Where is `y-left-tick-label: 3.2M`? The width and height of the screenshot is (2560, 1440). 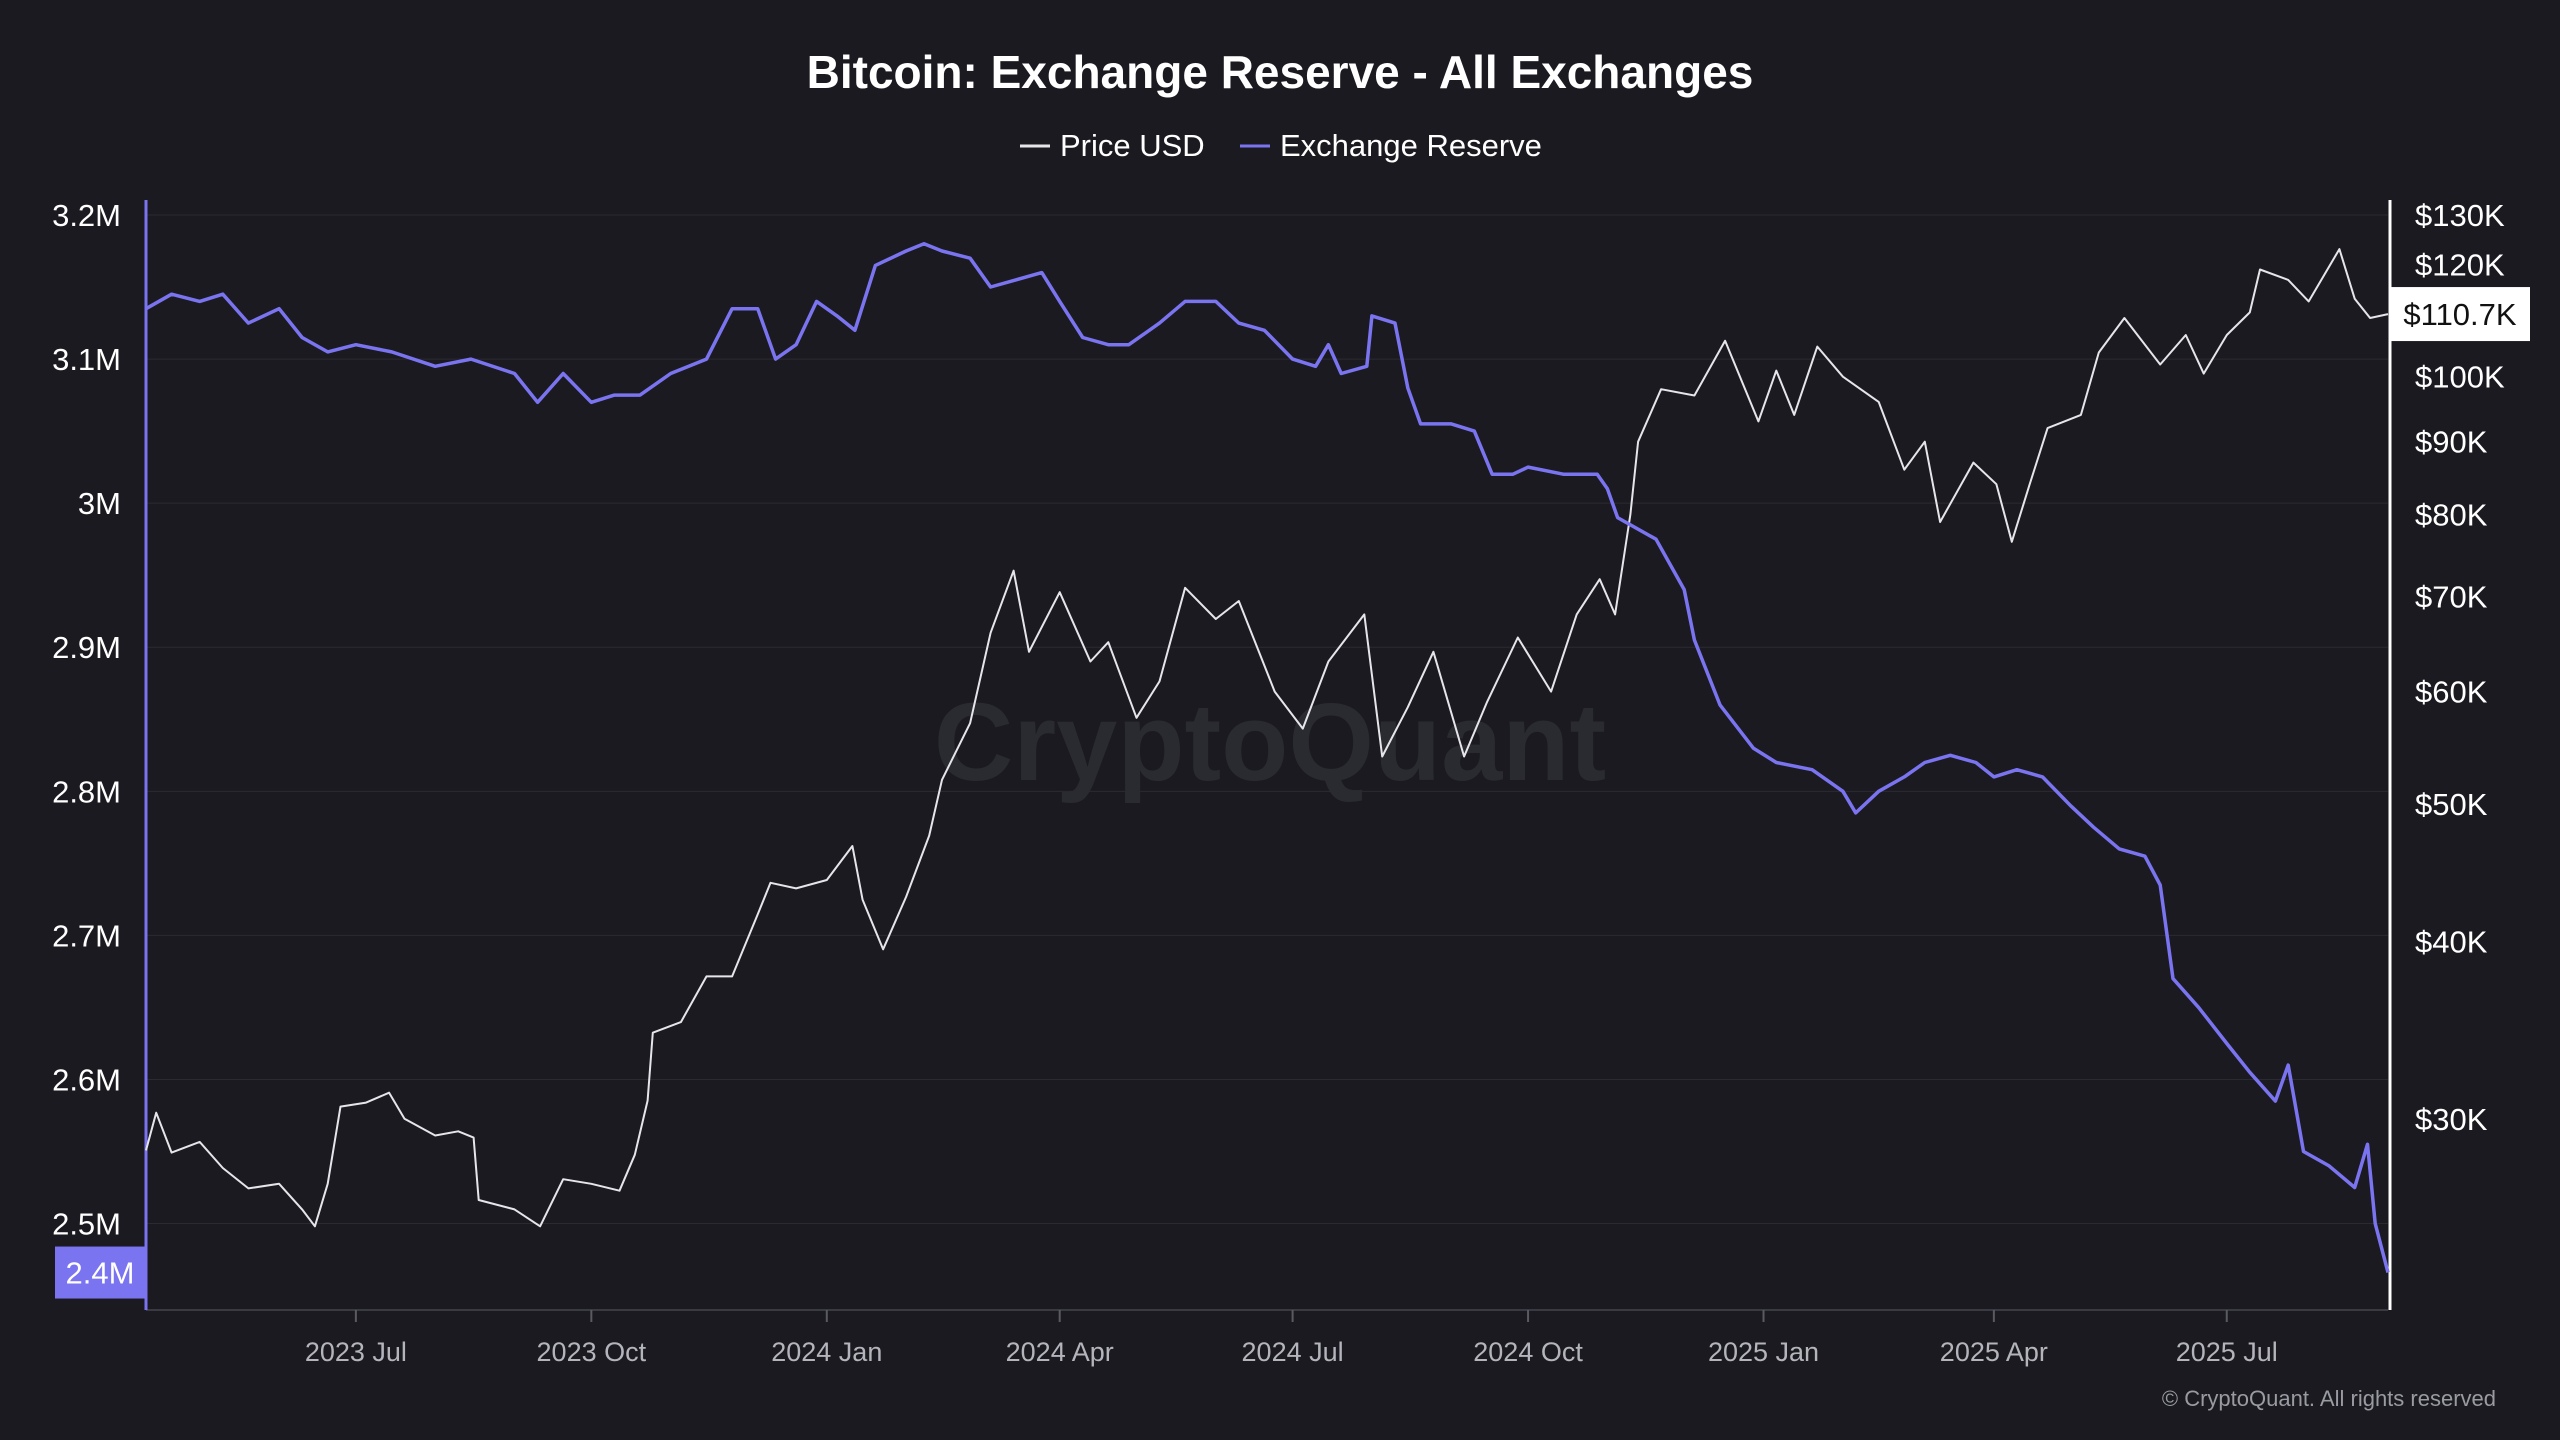 y-left-tick-label: 3.2M is located at coordinates (86, 215).